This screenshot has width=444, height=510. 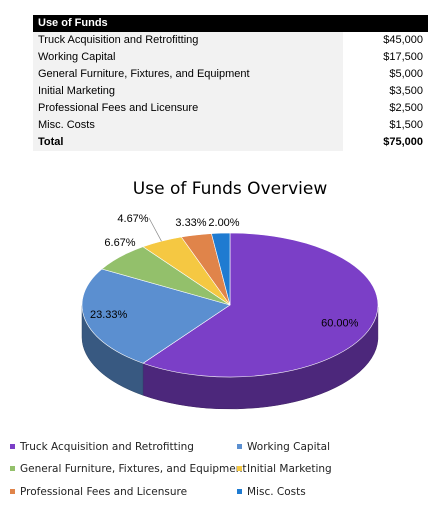 What do you see at coordinates (385, 125) in the screenshot?
I see `row-amount: $1,500` at bounding box center [385, 125].